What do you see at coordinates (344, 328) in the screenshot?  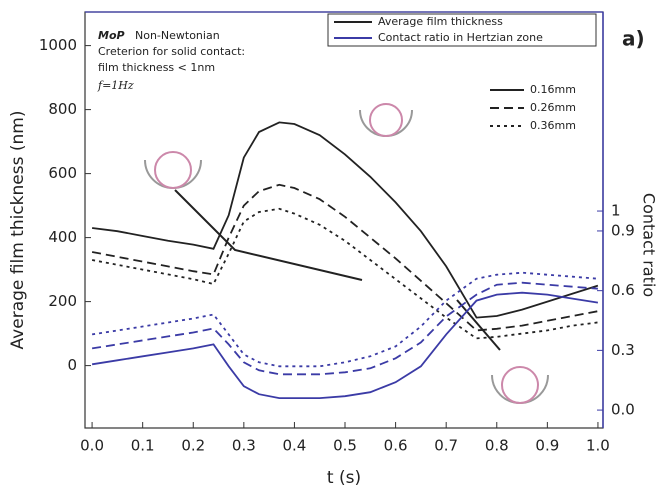 I see `series-line` at bounding box center [344, 328].